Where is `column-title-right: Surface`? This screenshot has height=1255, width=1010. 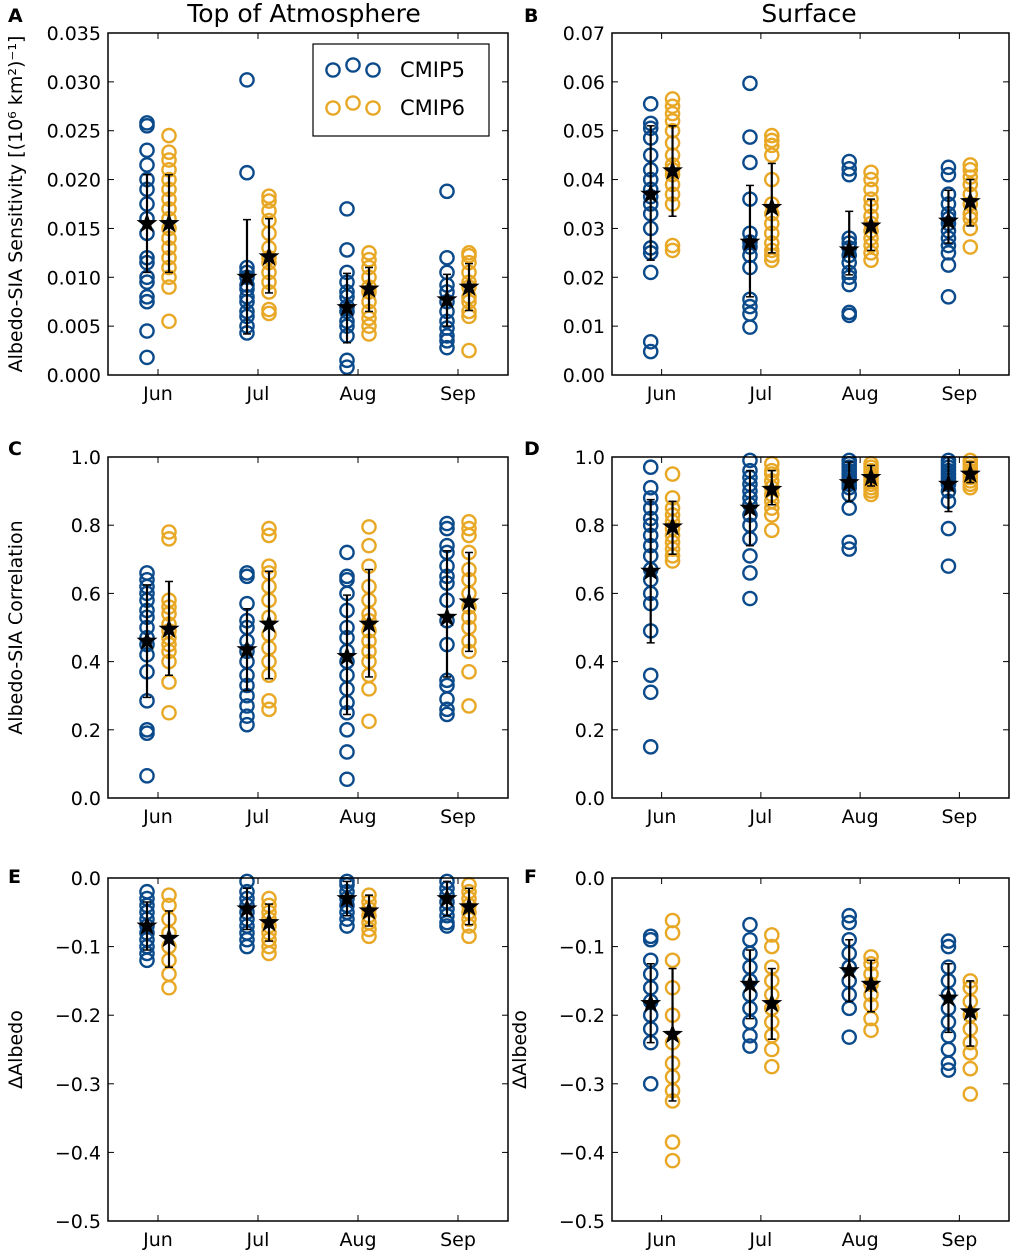 column-title-right: Surface is located at coordinates (808, 14).